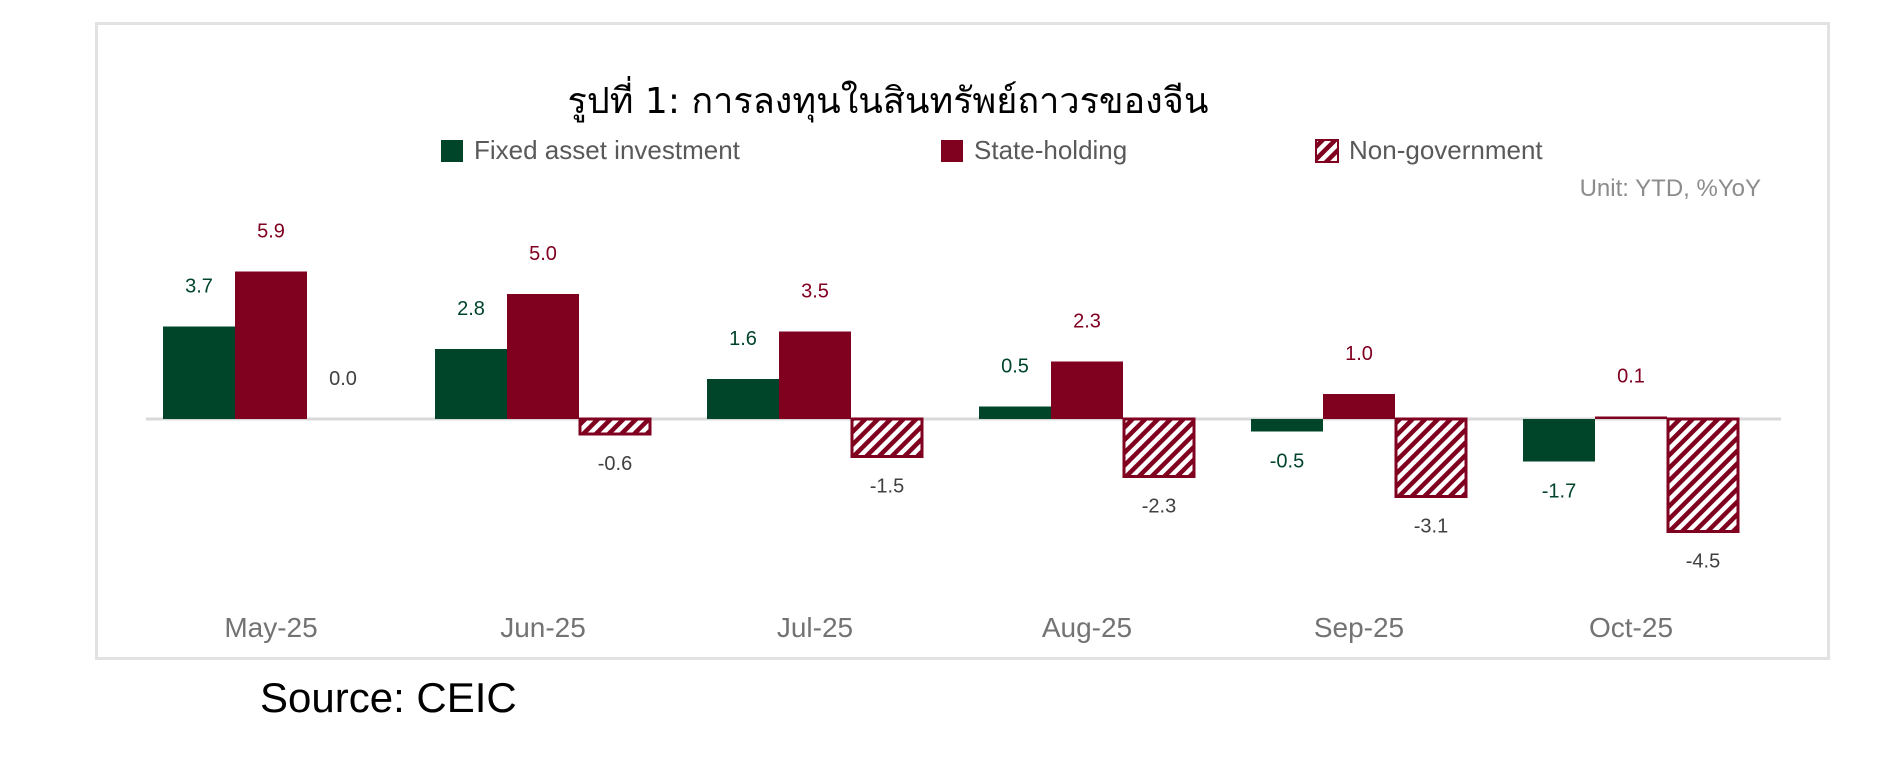  What do you see at coordinates (1703, 562) in the screenshot?
I see `data-label-3-oct-25: -4.5` at bounding box center [1703, 562].